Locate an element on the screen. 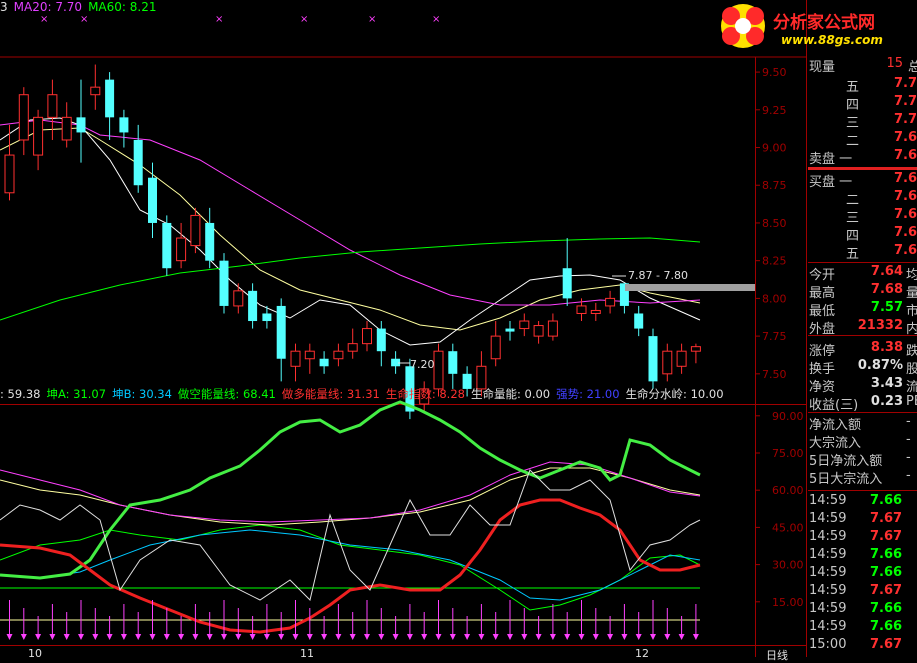  stat-row-value: 0.87% is located at coordinates (880, 365).